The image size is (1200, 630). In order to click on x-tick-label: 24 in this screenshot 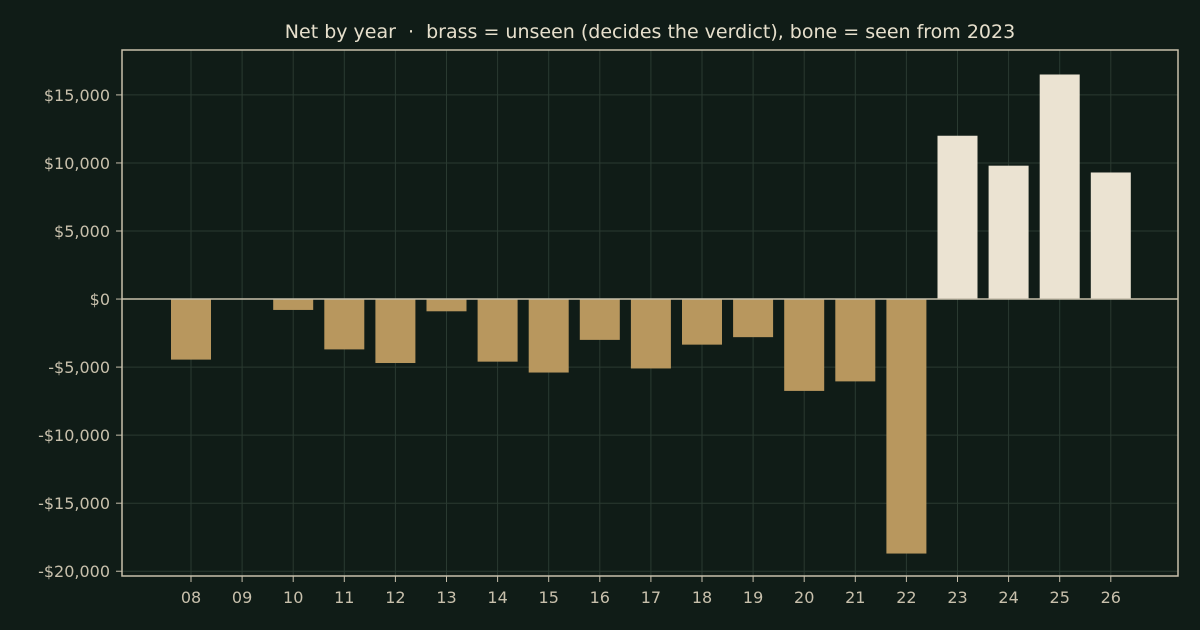, I will do `click(1008, 597)`.